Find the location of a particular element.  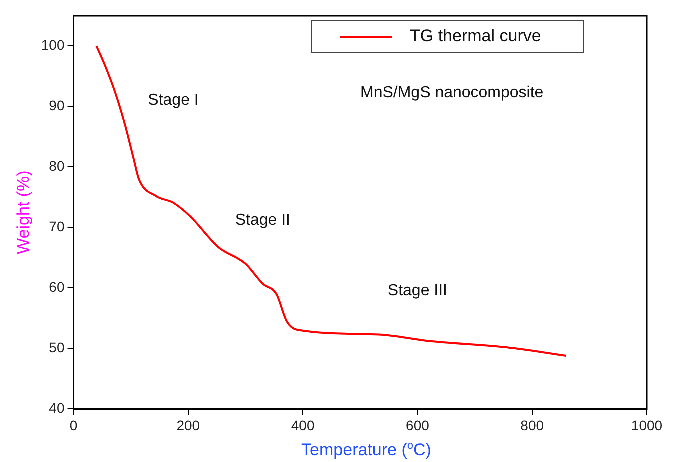

y-tick-label: 60 is located at coordinates (57, 287).